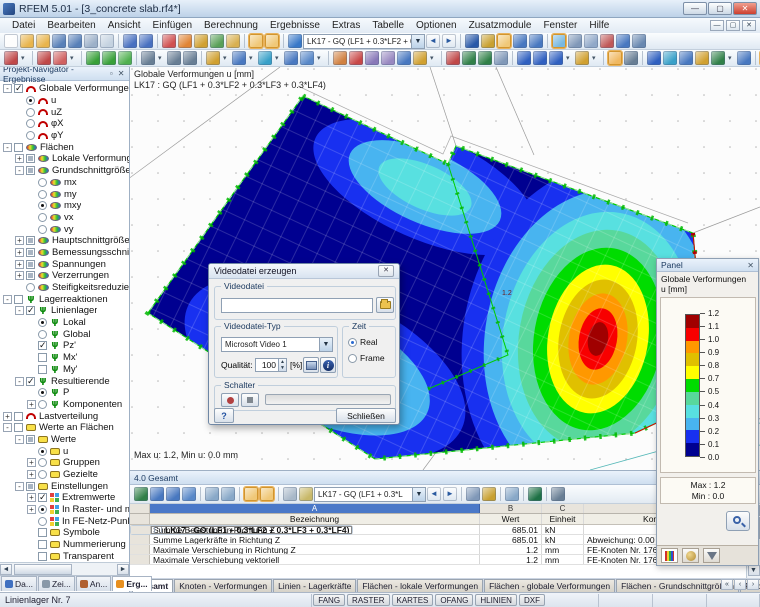 Image resolution: width=760 pixels, height=607 pixels. What do you see at coordinates (231, 25) in the screenshot?
I see `menu-item: Berechnung` at bounding box center [231, 25].